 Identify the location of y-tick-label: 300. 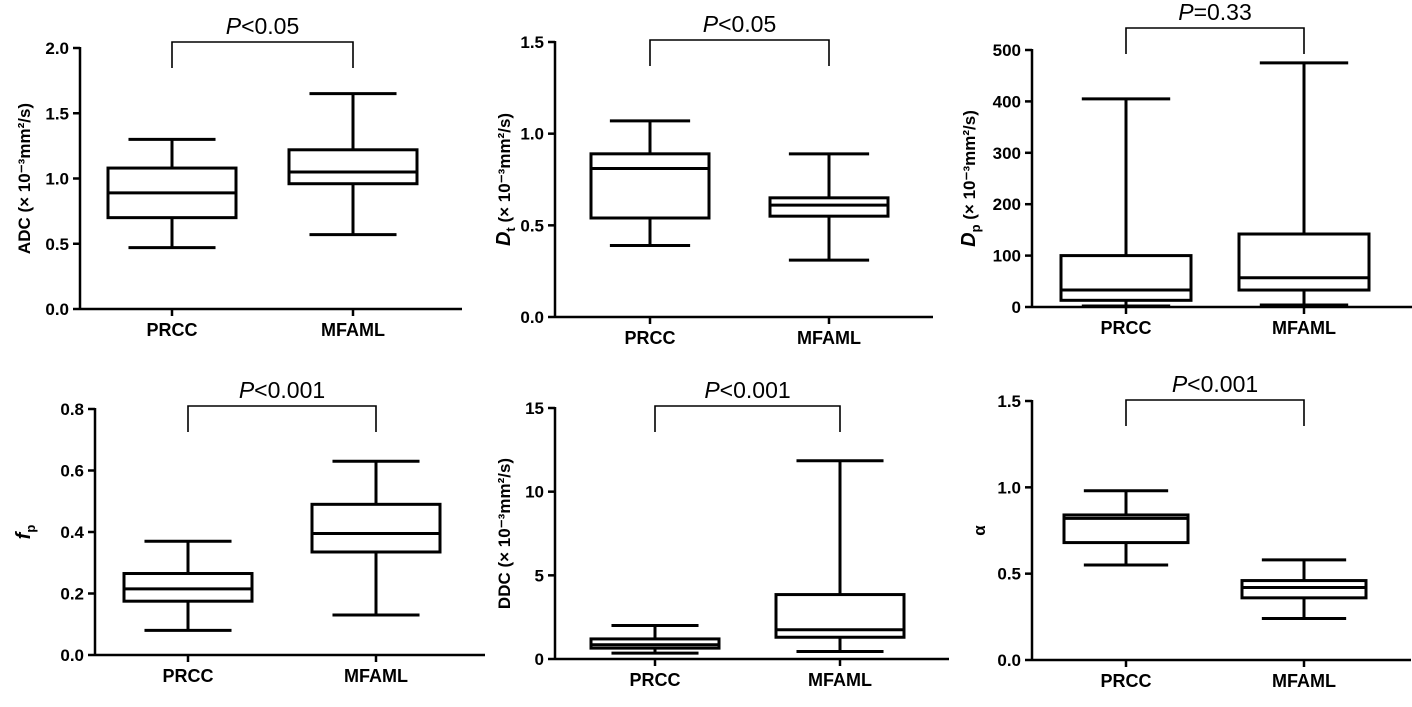
(1007, 153).